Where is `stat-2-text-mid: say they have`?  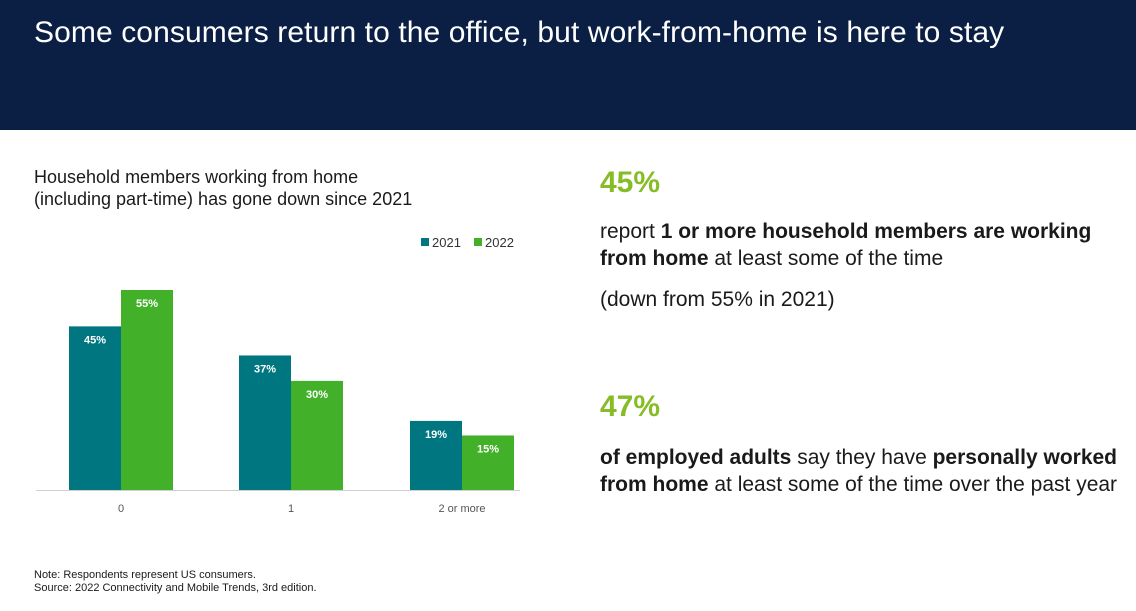
stat-2-text-mid: say they have is located at coordinates (862, 457).